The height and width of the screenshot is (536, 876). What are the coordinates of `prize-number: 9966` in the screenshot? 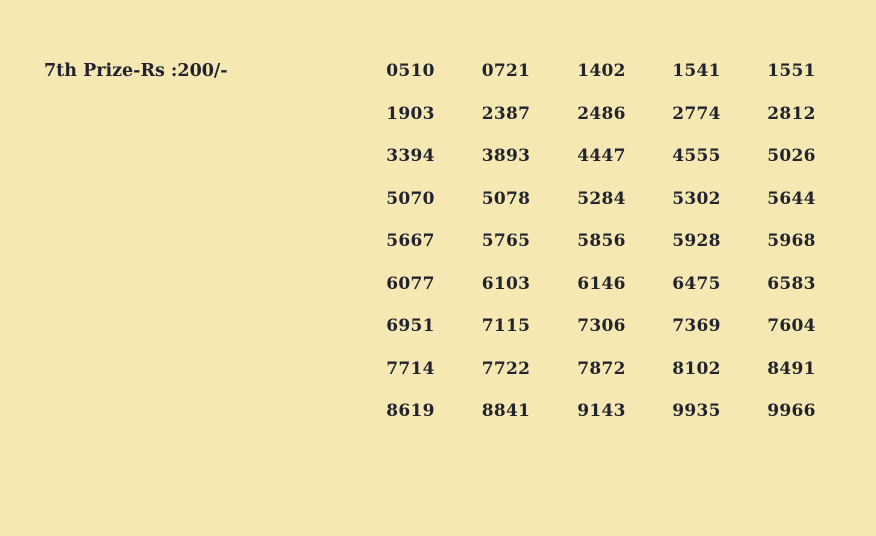 It's located at (791, 411).